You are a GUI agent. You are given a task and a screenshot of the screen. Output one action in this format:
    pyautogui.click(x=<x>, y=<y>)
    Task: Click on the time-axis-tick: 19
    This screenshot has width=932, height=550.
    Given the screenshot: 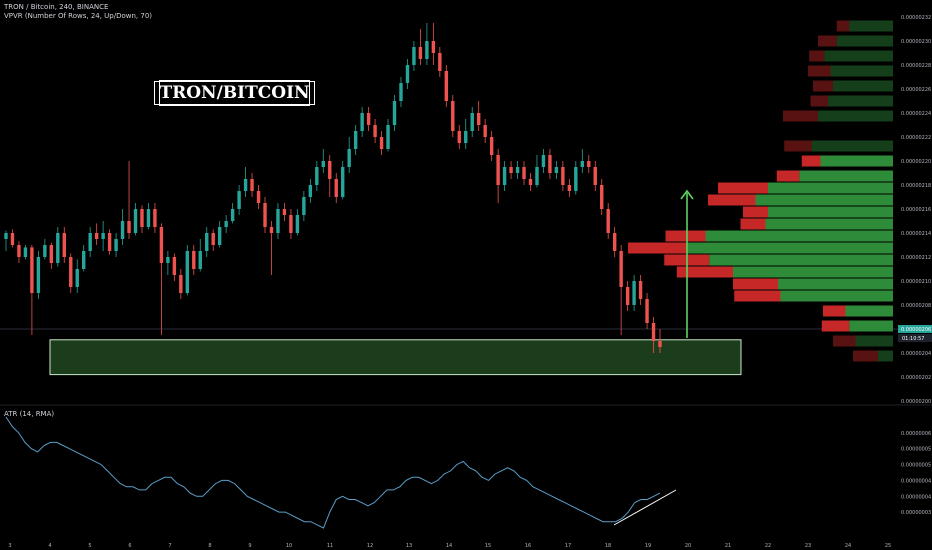 What is the action you would take?
    pyautogui.click(x=648, y=546)
    